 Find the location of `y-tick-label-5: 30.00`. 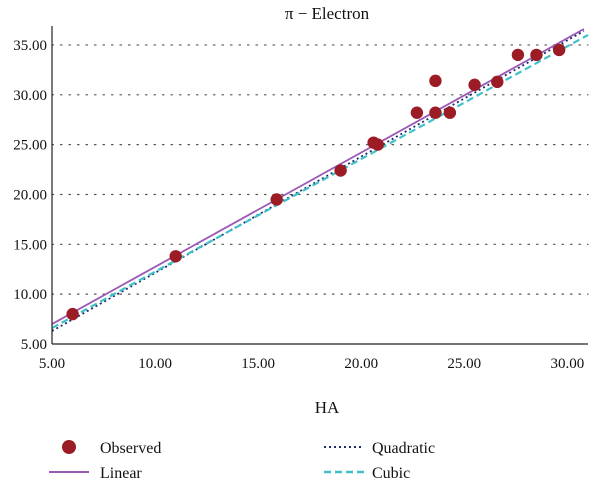

y-tick-label-5: 30.00 is located at coordinates (30, 96).